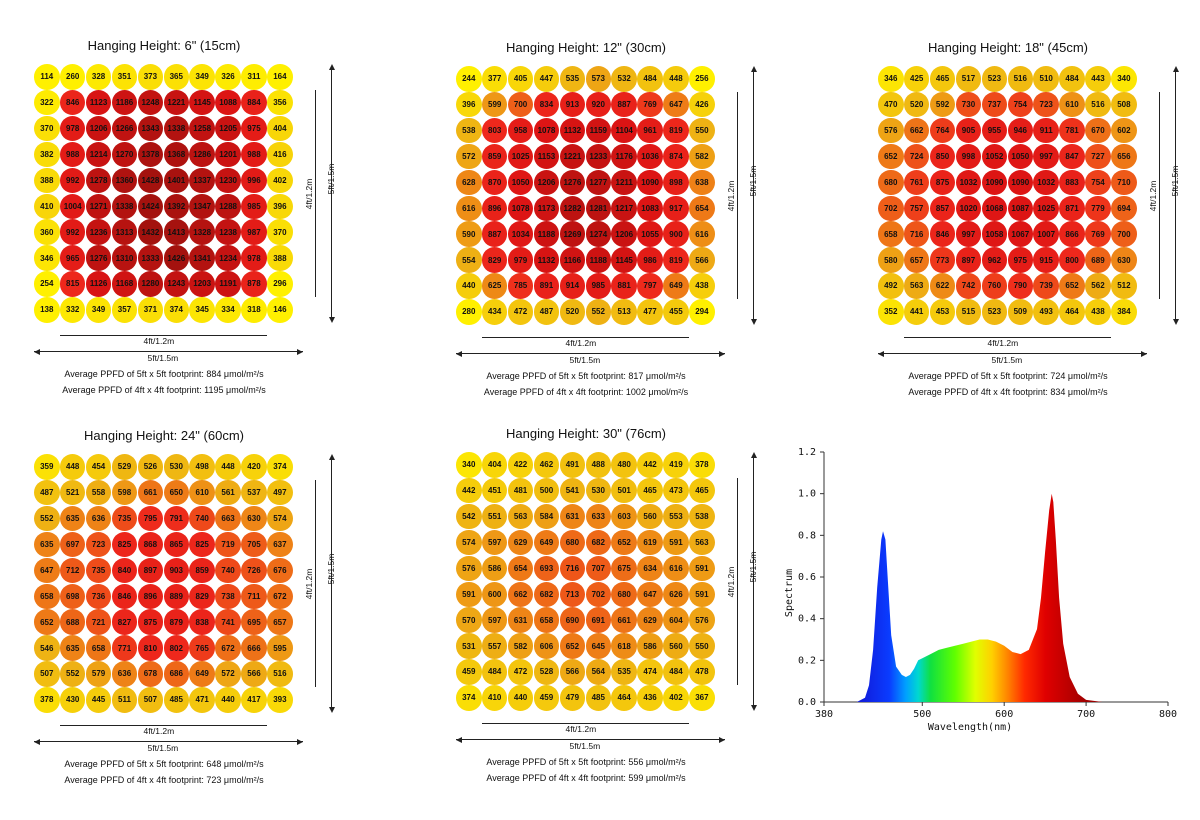 The height and width of the screenshot is (820, 1200). I want to click on ppfd-cell: 1338, so click(124, 206).